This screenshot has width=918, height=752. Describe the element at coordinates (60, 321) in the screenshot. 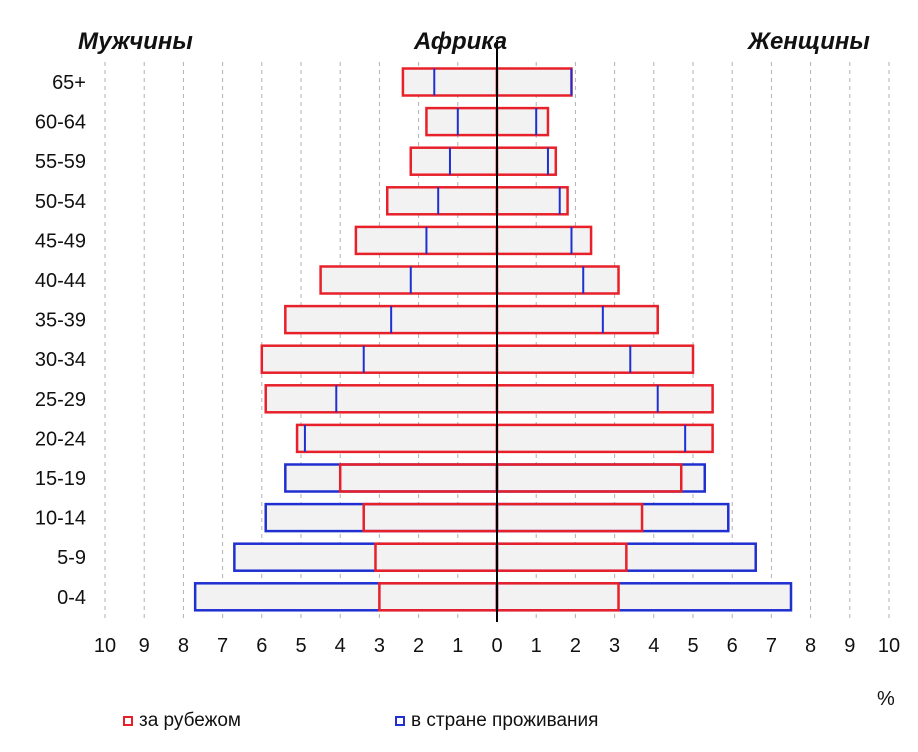

I see `y-tick-label: 35-39` at that location.